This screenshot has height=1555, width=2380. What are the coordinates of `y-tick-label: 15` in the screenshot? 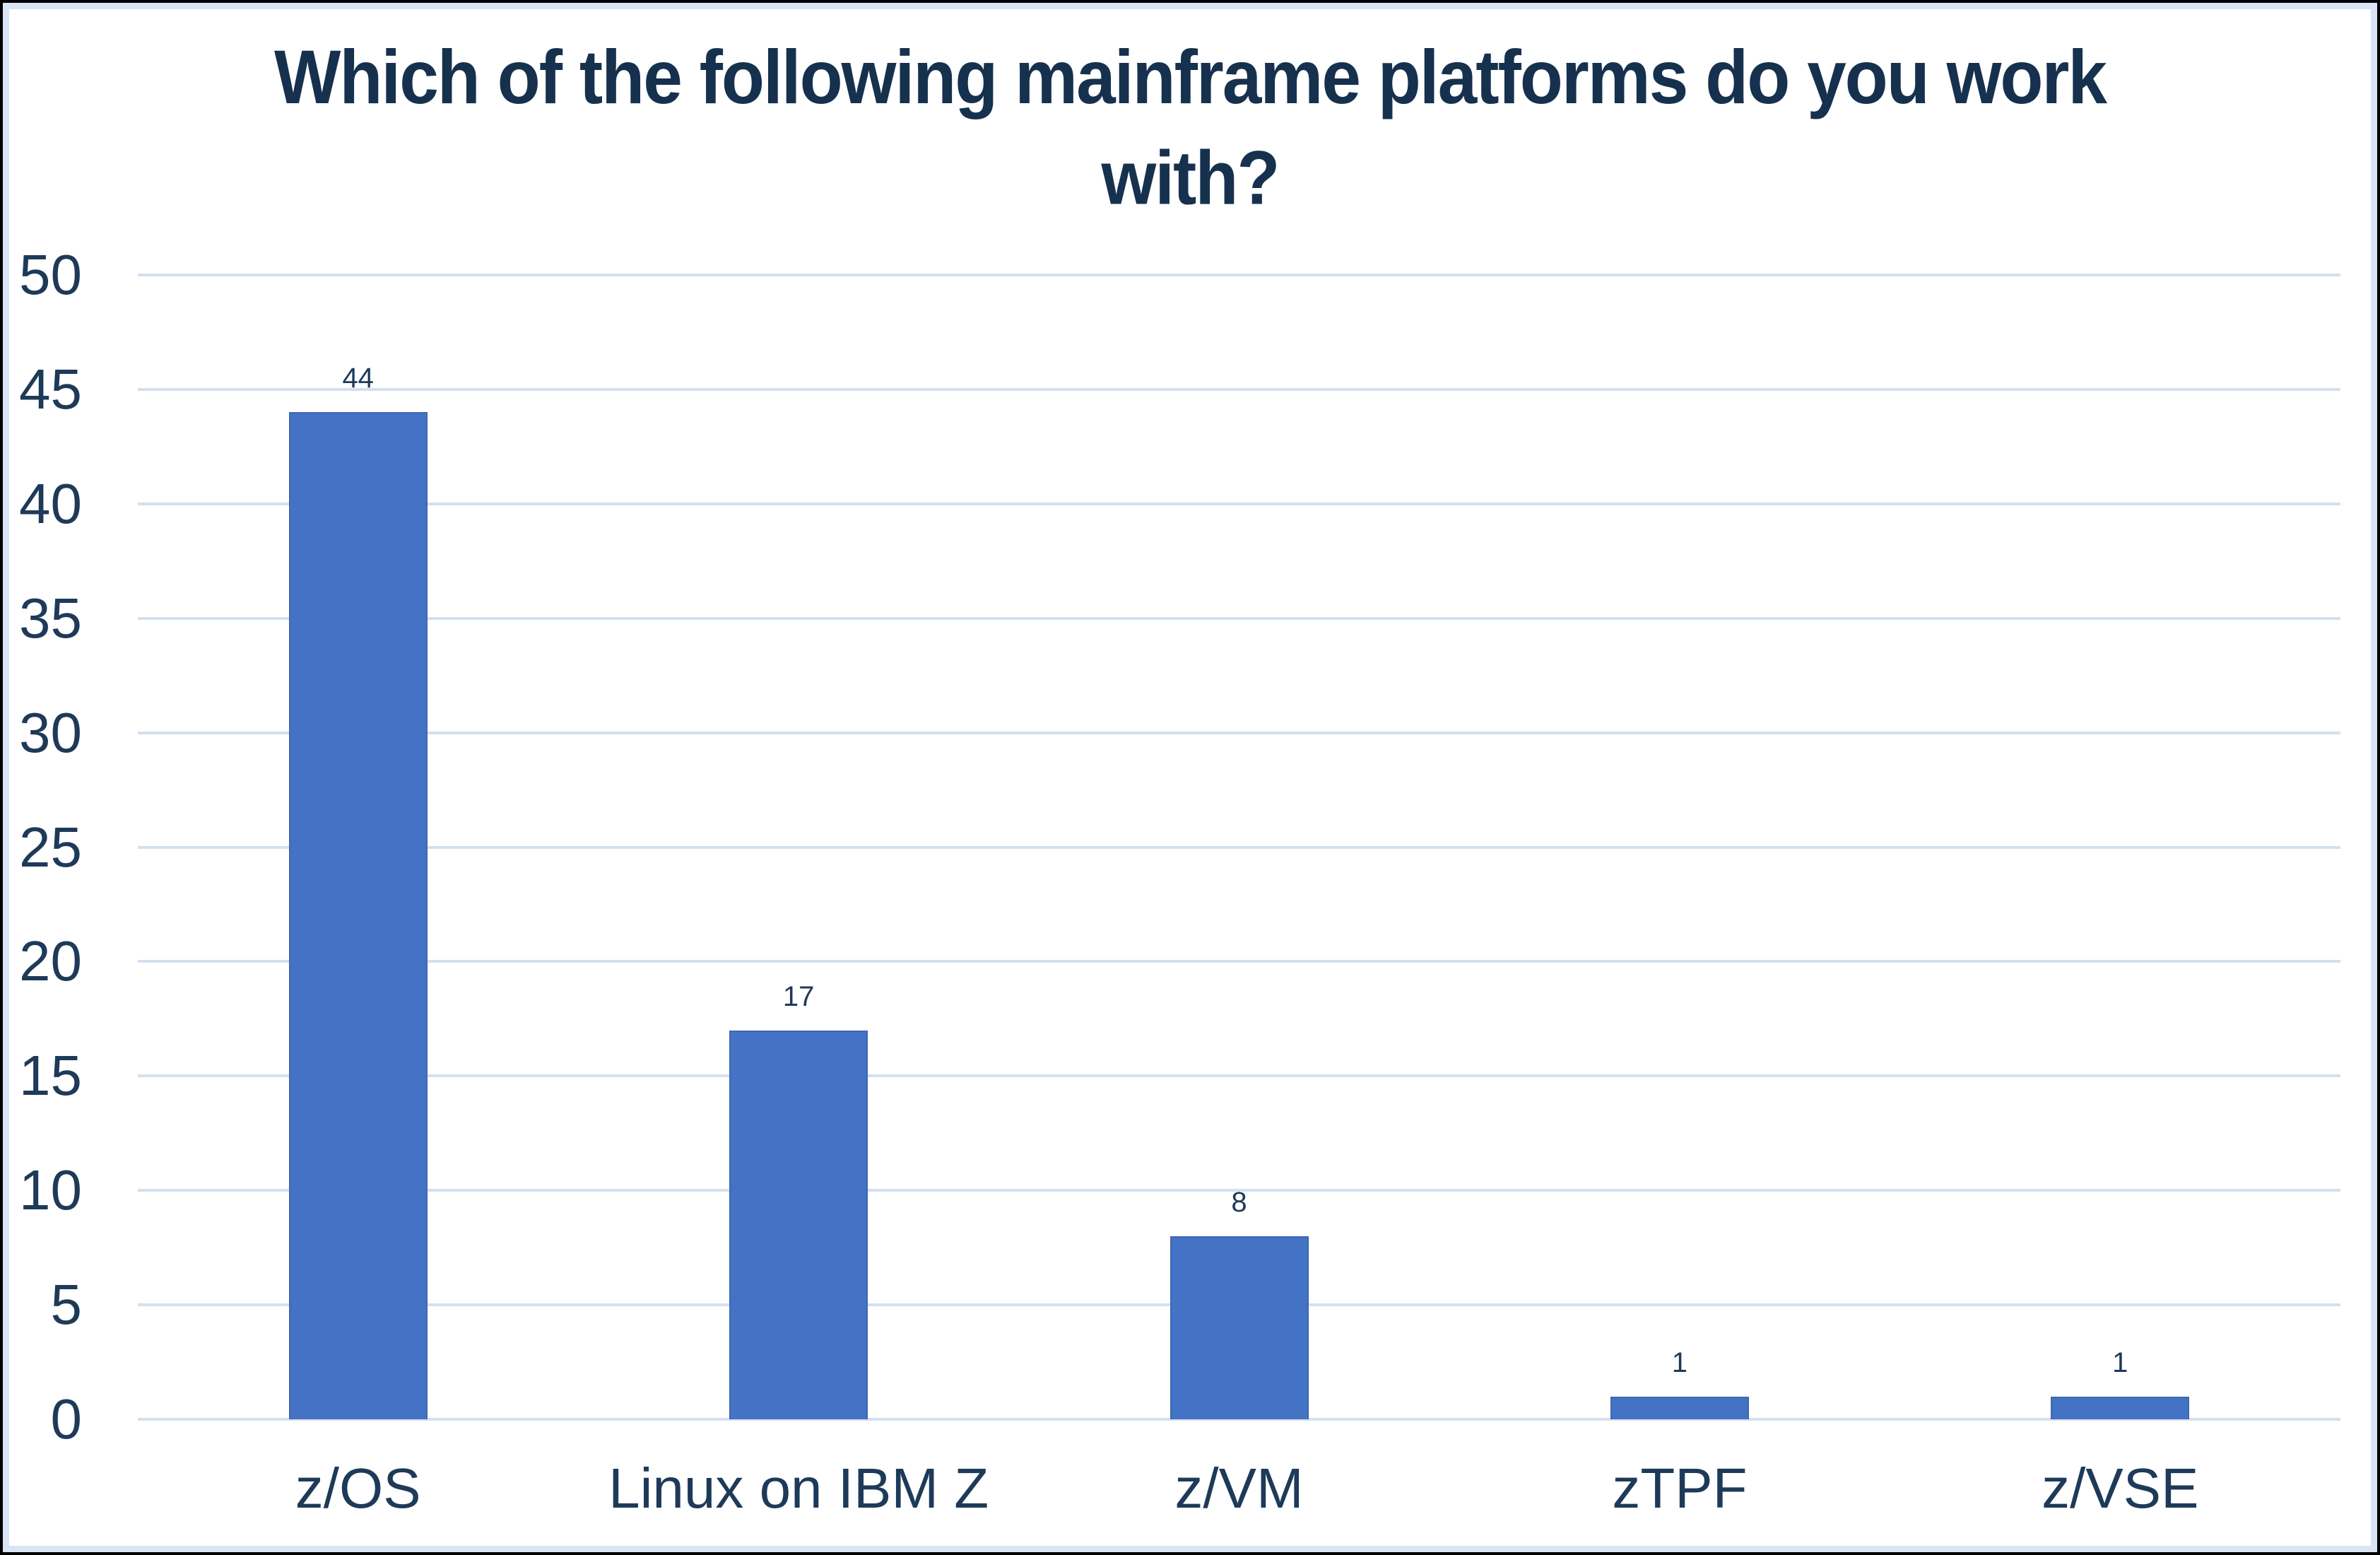 It's located at (50, 1076).